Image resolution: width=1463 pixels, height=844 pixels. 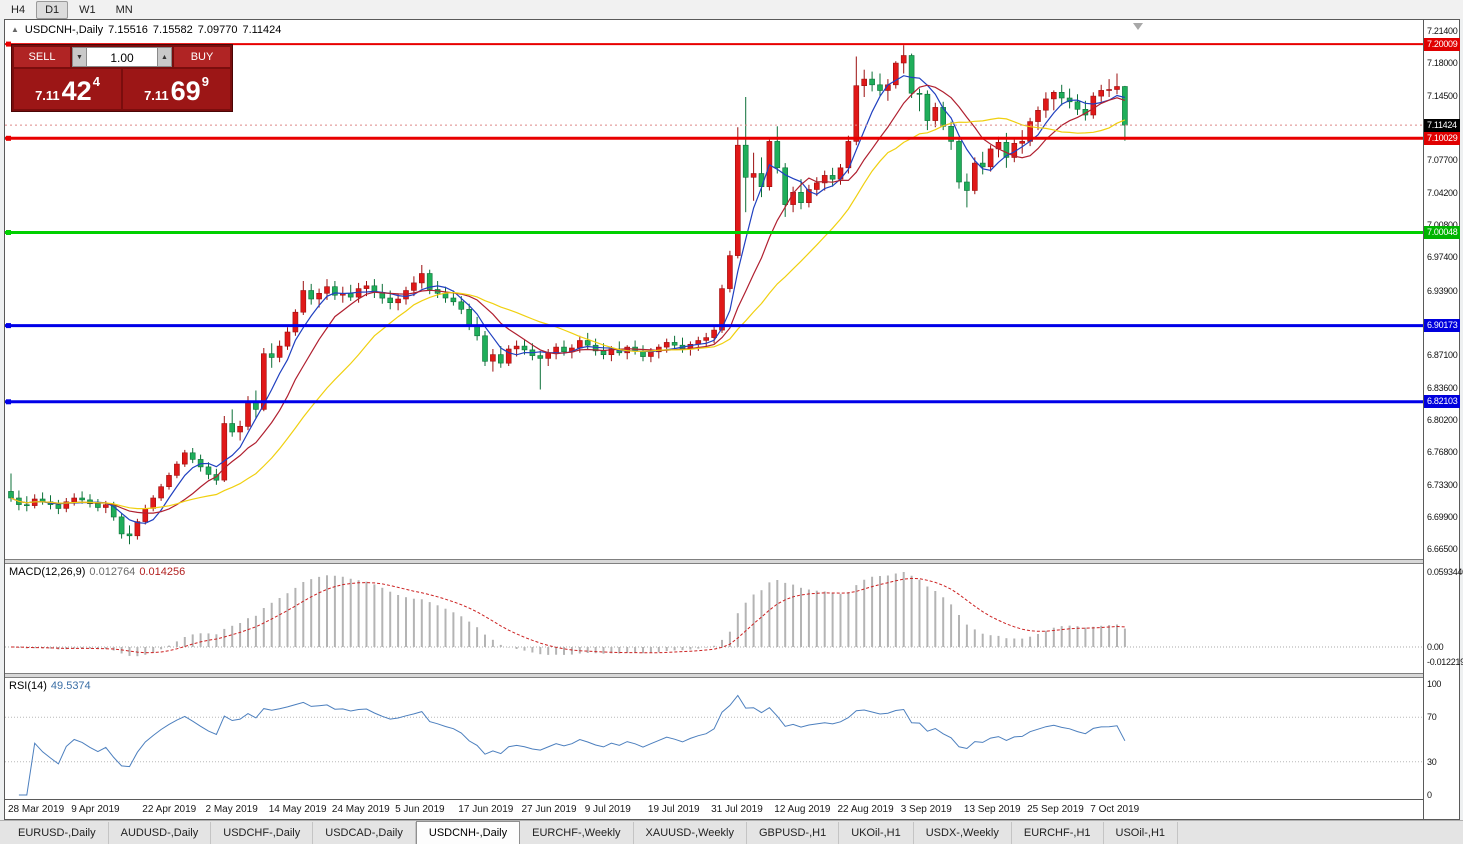 I want to click on chart-tab-UKOil-H1: UKOil-,H1, so click(x=876, y=833).